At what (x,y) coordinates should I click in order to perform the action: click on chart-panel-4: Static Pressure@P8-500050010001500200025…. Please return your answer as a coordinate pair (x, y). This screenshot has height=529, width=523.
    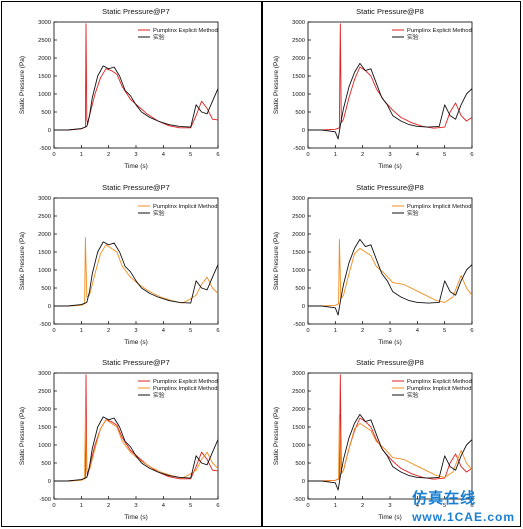
    Looking at the image, I should click on (373, 264).